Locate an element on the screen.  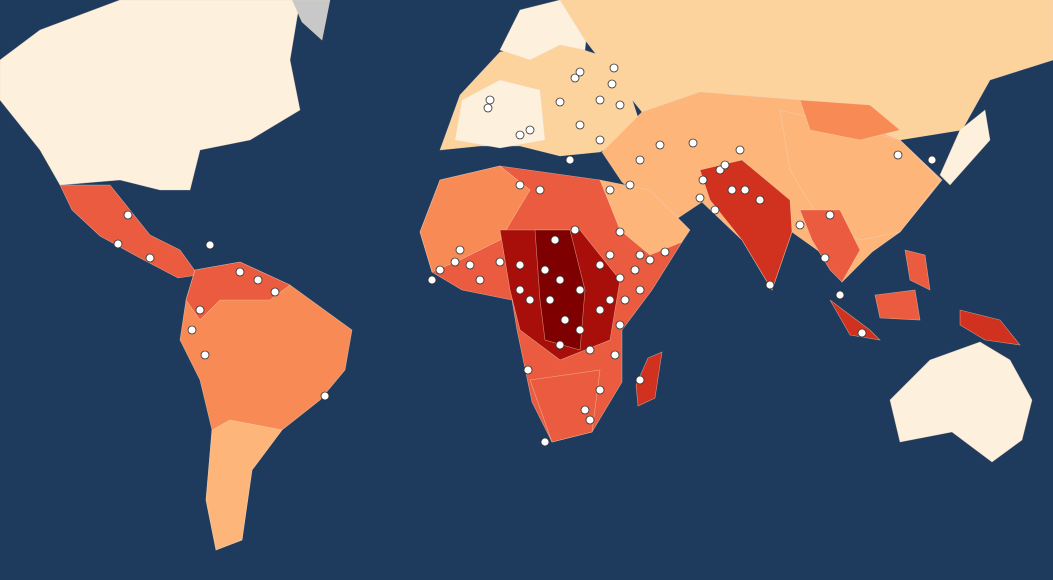
country-china is located at coordinates (860, 175).